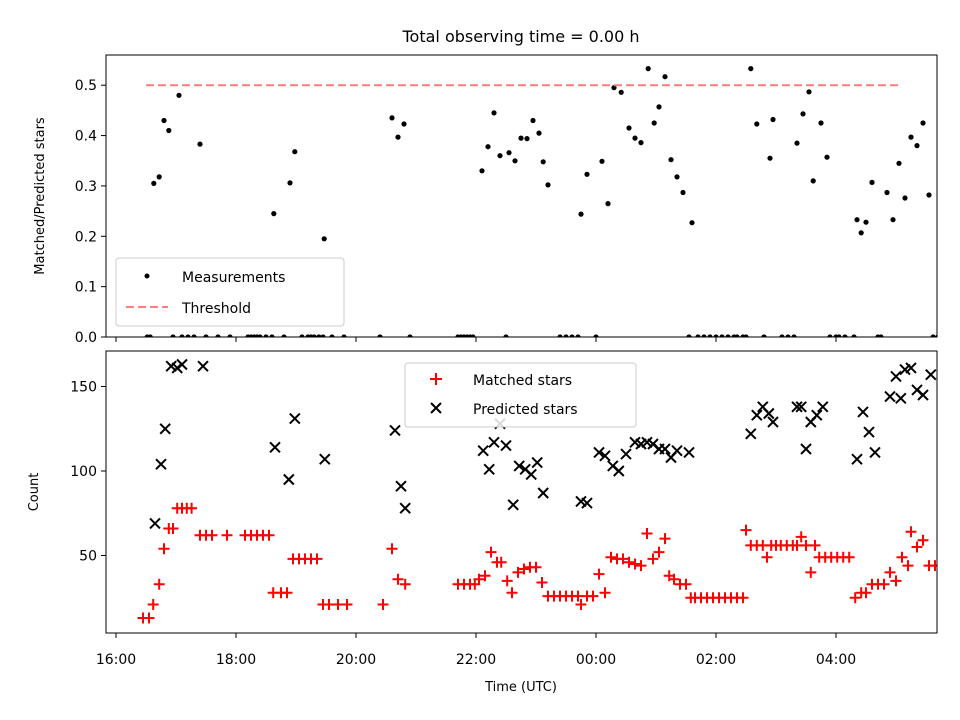 Image resolution: width=960 pixels, height=720 pixels. Describe the element at coordinates (88, 472) in the screenshot. I see `bottom-y-ticks: 50 100 150` at that location.